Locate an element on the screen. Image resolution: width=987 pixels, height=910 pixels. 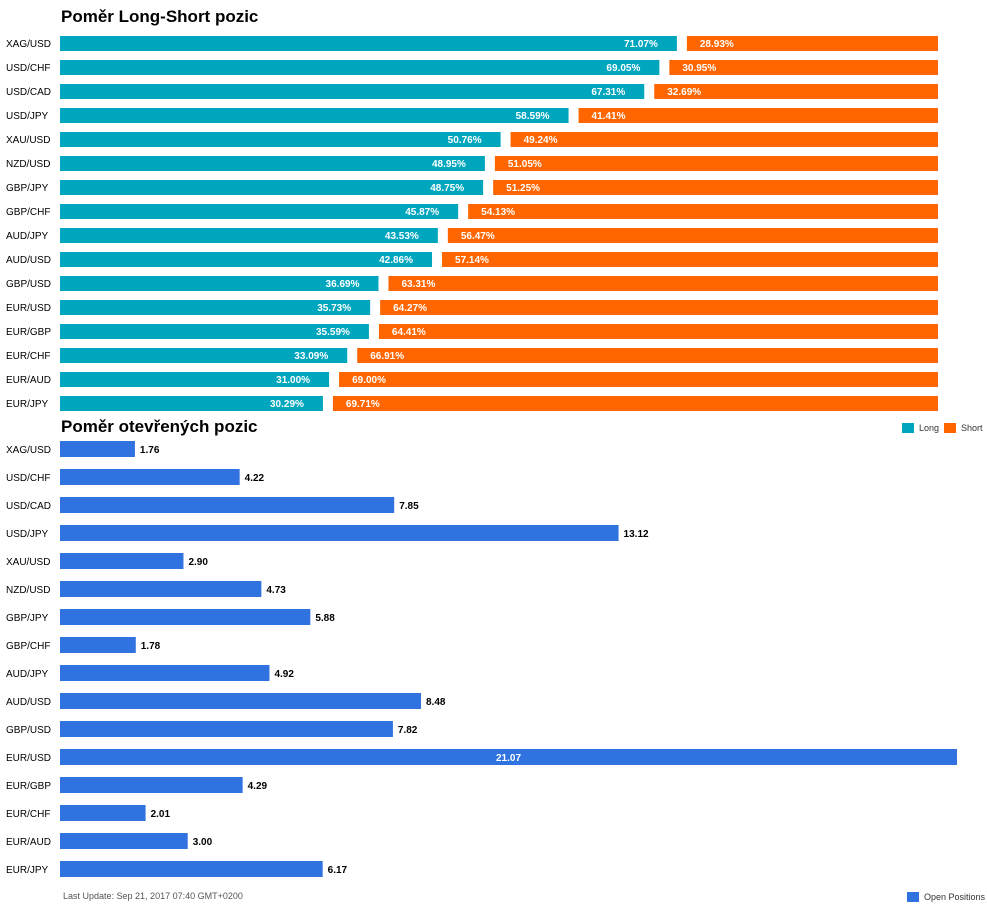
legend-short-label: Short is located at coordinates (972, 428).